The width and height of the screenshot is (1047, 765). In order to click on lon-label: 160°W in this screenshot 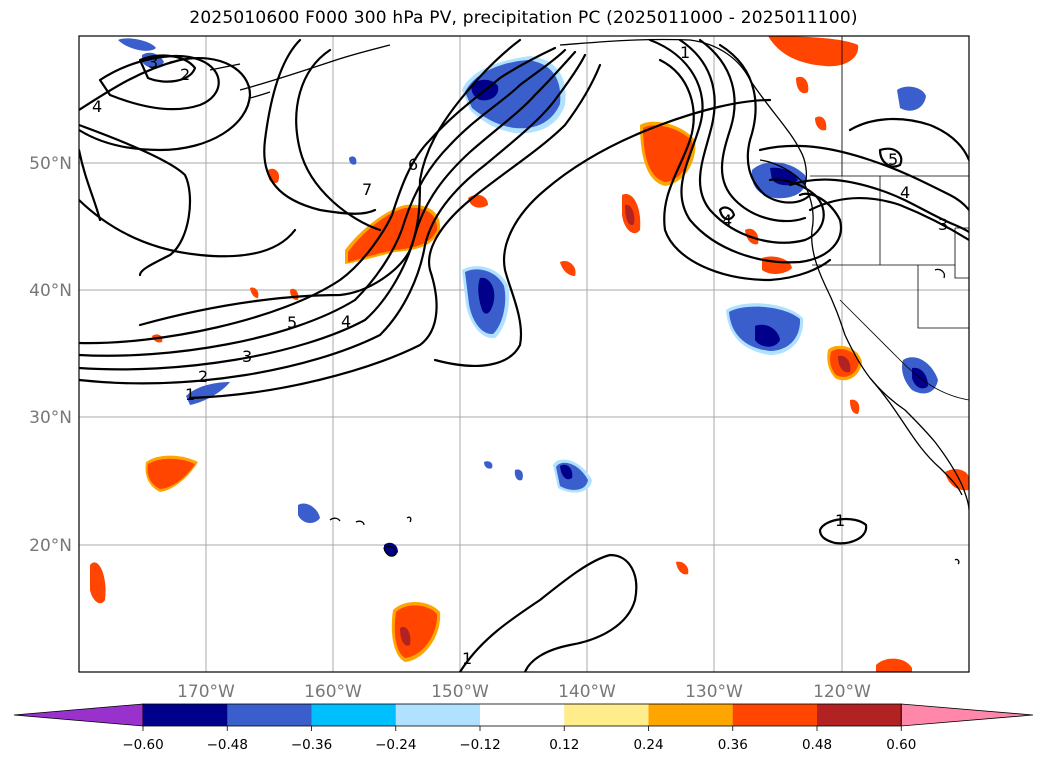, I will do `click(333, 692)`.